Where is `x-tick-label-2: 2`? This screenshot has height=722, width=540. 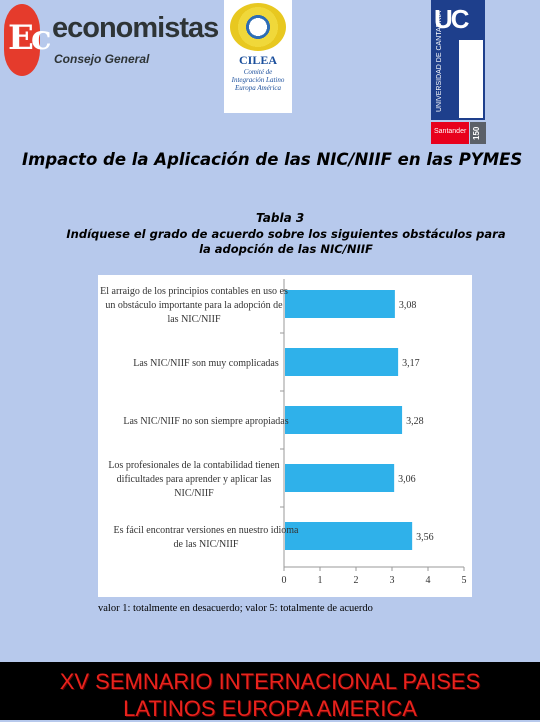 x-tick-label-2: 2 is located at coordinates (356, 580).